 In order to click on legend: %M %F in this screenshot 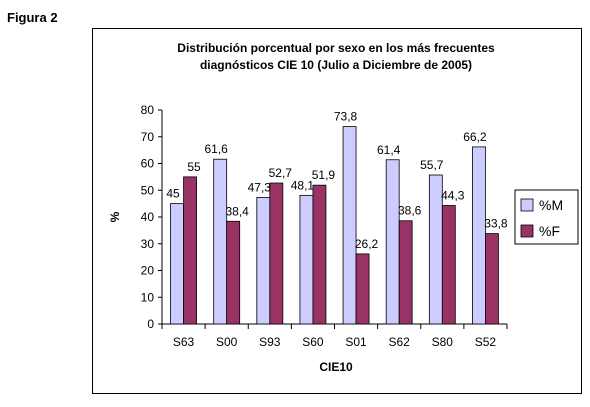, I will do `click(546, 217)`.